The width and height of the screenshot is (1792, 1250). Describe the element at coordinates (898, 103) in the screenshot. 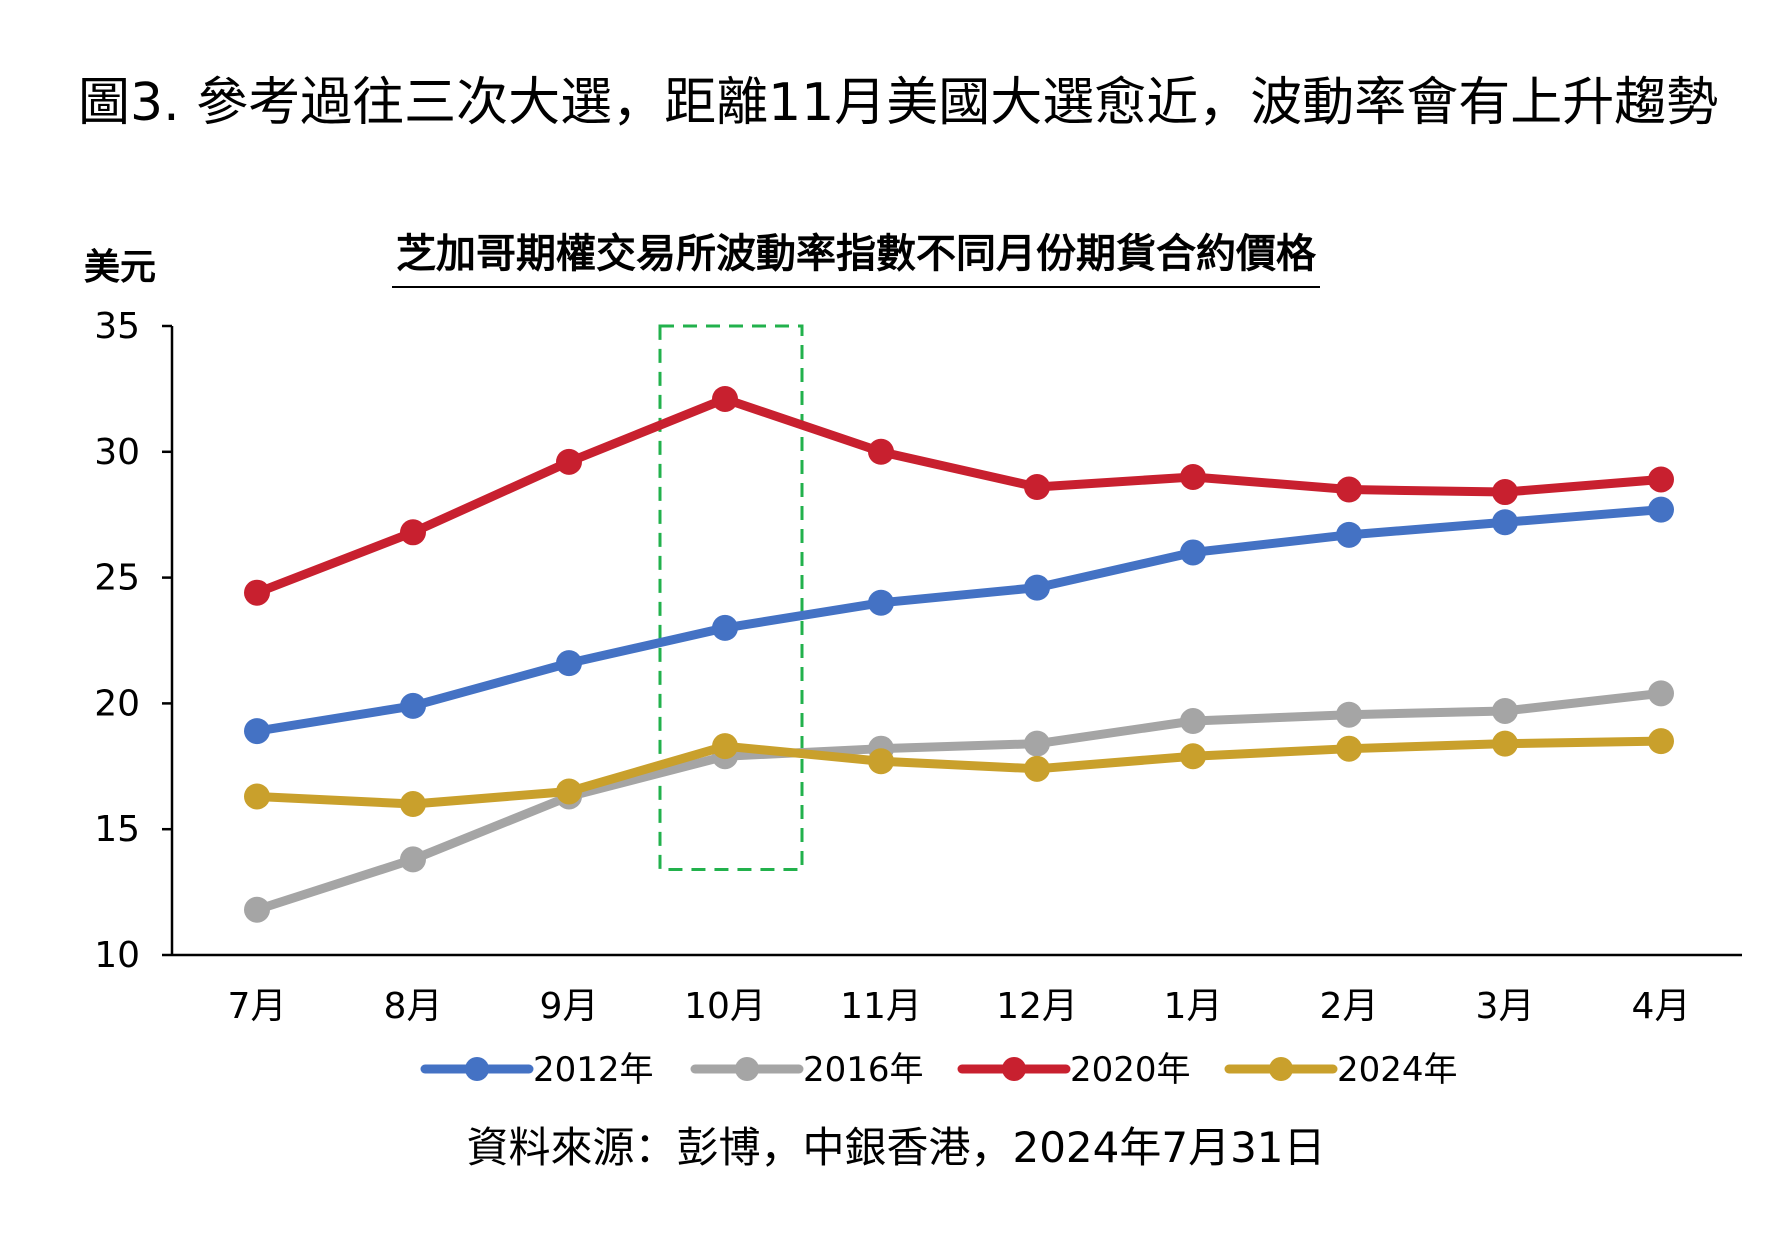

I see `figure-title: 圖3. 參考過往三次大選，距離11月美國大選愈近，波動率會有上升趨勢` at that location.